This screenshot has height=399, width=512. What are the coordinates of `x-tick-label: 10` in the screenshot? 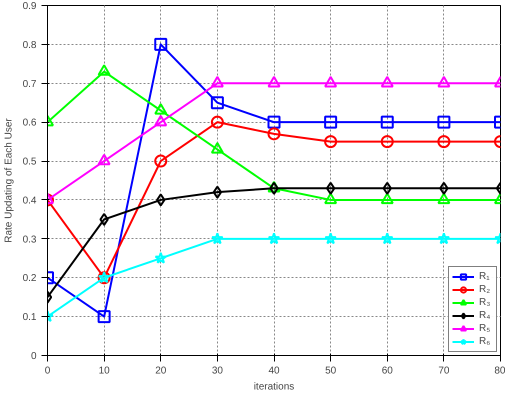 It's located at (104, 371).